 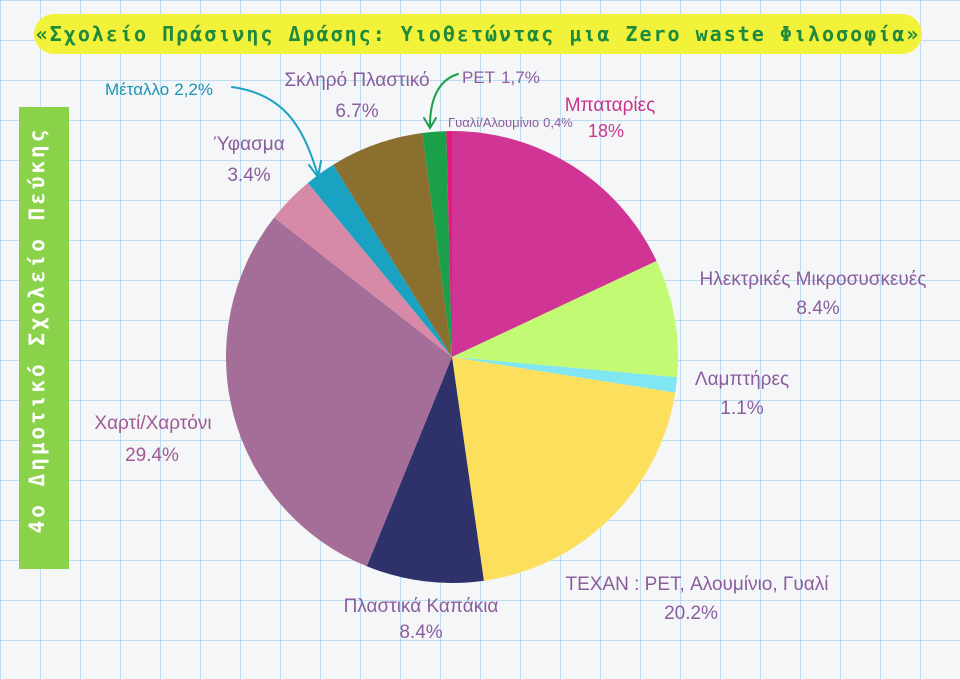 What do you see at coordinates (493, 122) in the screenshot?
I see `label-glass-name: Γυαλί/Αλουμίνιο` at bounding box center [493, 122].